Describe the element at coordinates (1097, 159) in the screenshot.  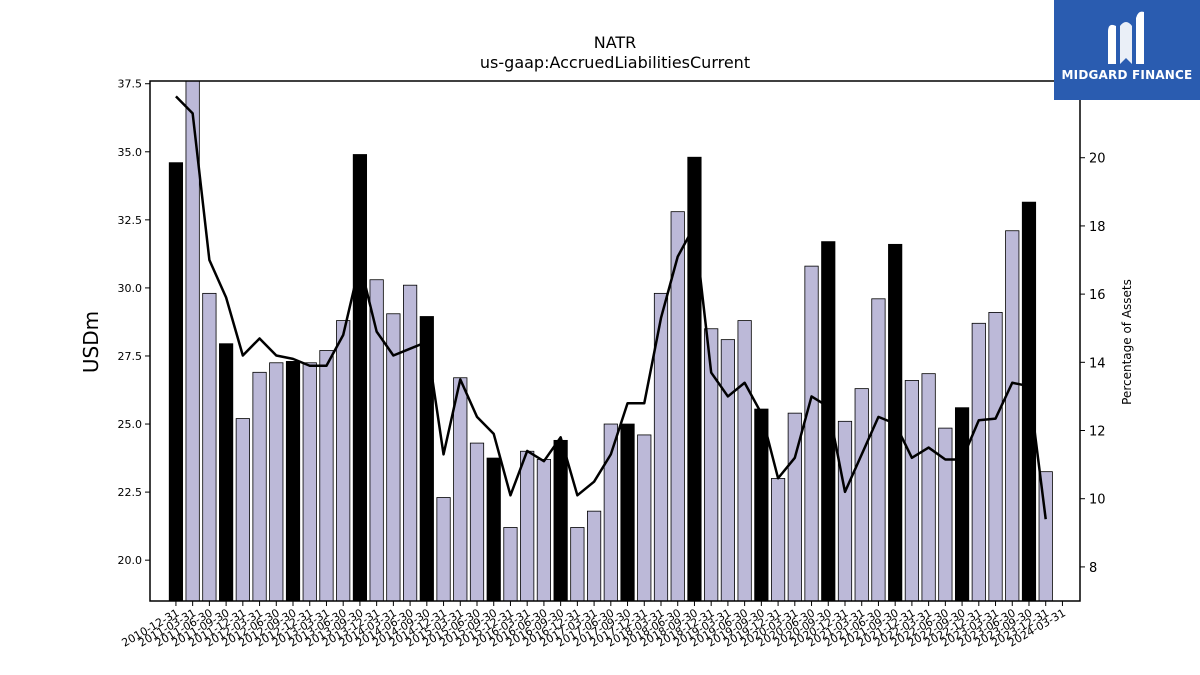
I see `y2-tick-label: 20` at that location.